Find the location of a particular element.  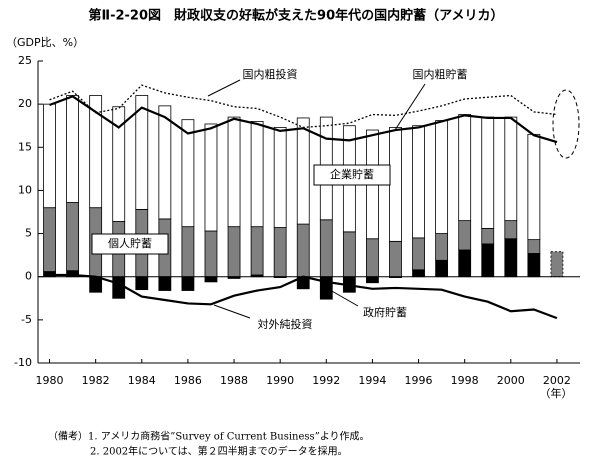

x-tick-label: 1998 is located at coordinates (465, 380).